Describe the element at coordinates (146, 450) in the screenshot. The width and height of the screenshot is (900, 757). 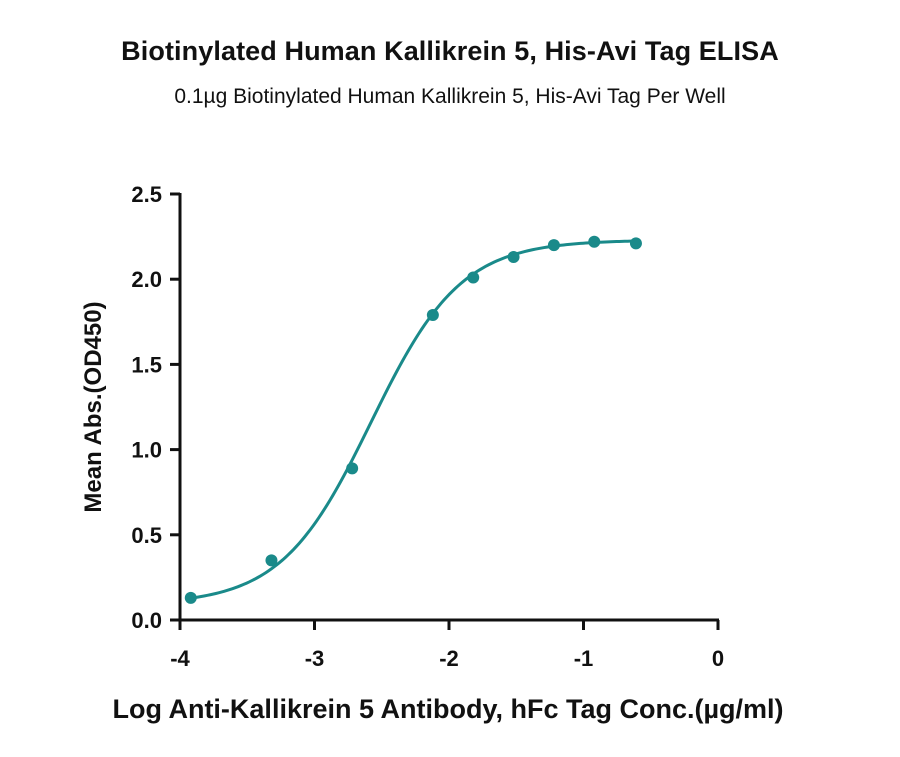
I see `y-tick-label: 1.0` at that location.